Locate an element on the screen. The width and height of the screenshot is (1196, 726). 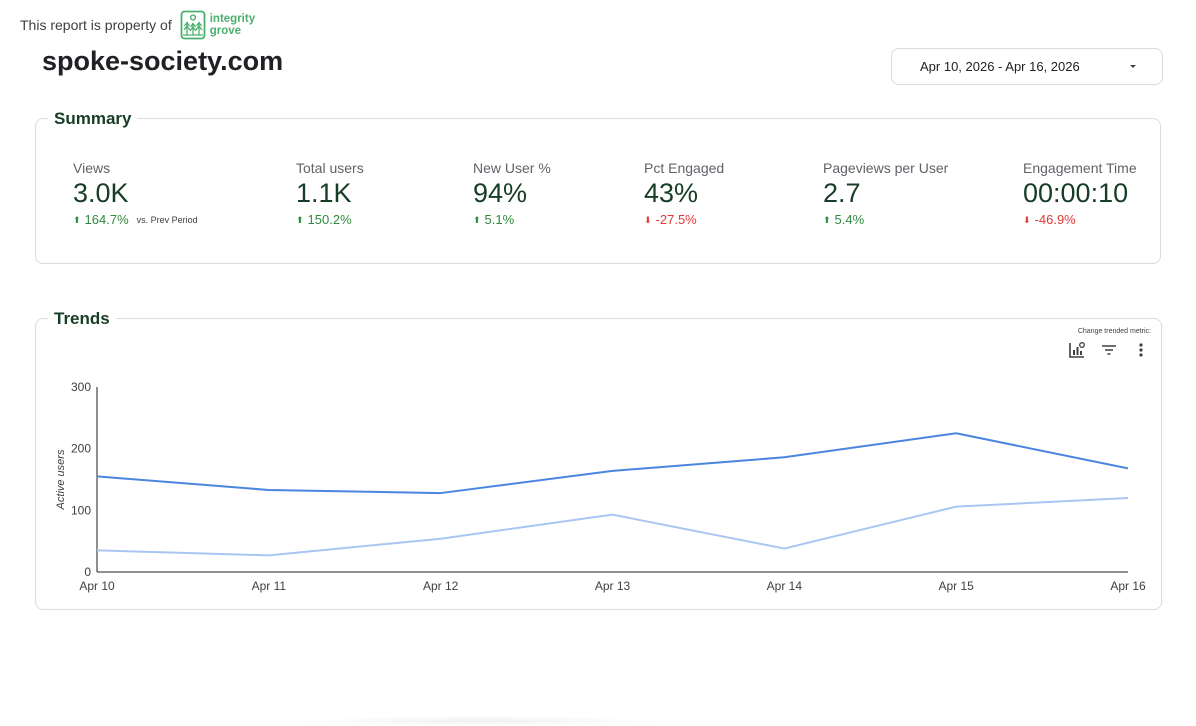
metric-total-users: Total users 1.1K ⬆ 150.2% is located at coordinates (330, 194).